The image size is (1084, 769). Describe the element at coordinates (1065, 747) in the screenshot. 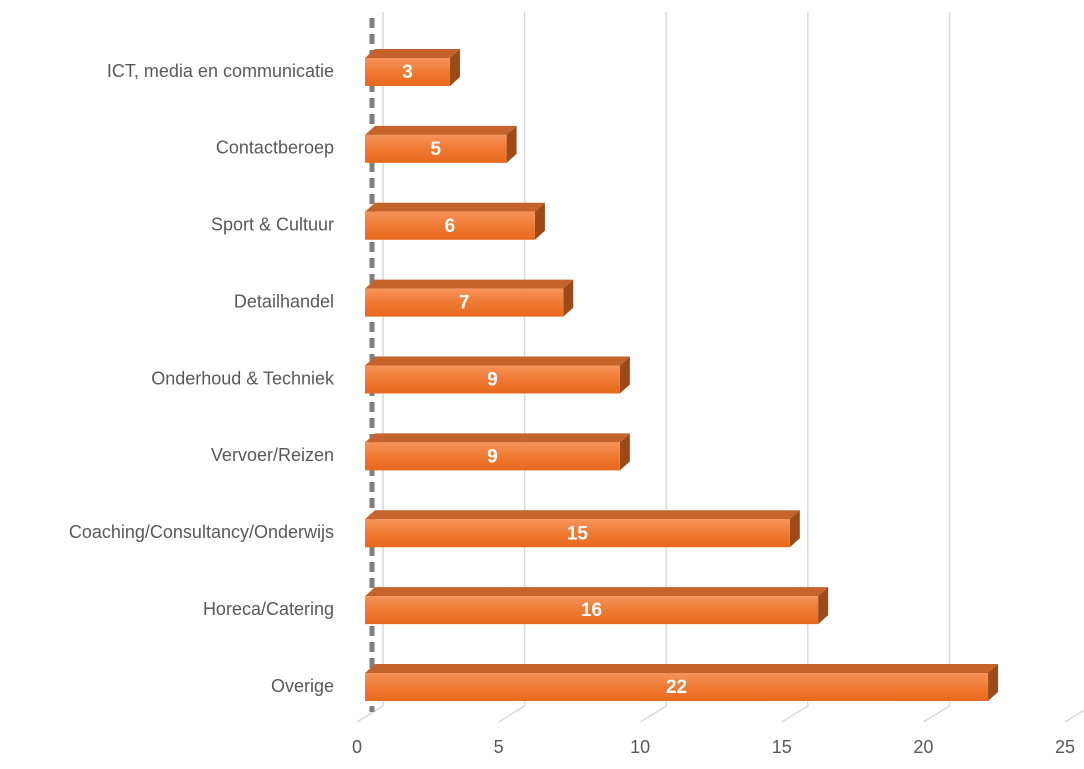

I see `x-tick-label: 25` at that location.